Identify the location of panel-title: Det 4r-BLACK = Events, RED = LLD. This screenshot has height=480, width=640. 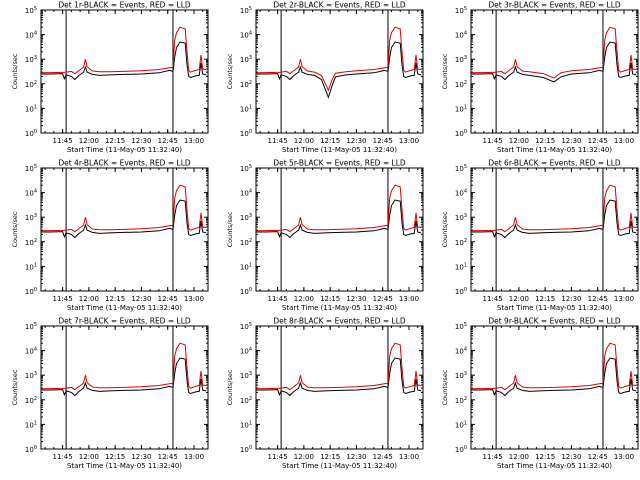
(124, 163).